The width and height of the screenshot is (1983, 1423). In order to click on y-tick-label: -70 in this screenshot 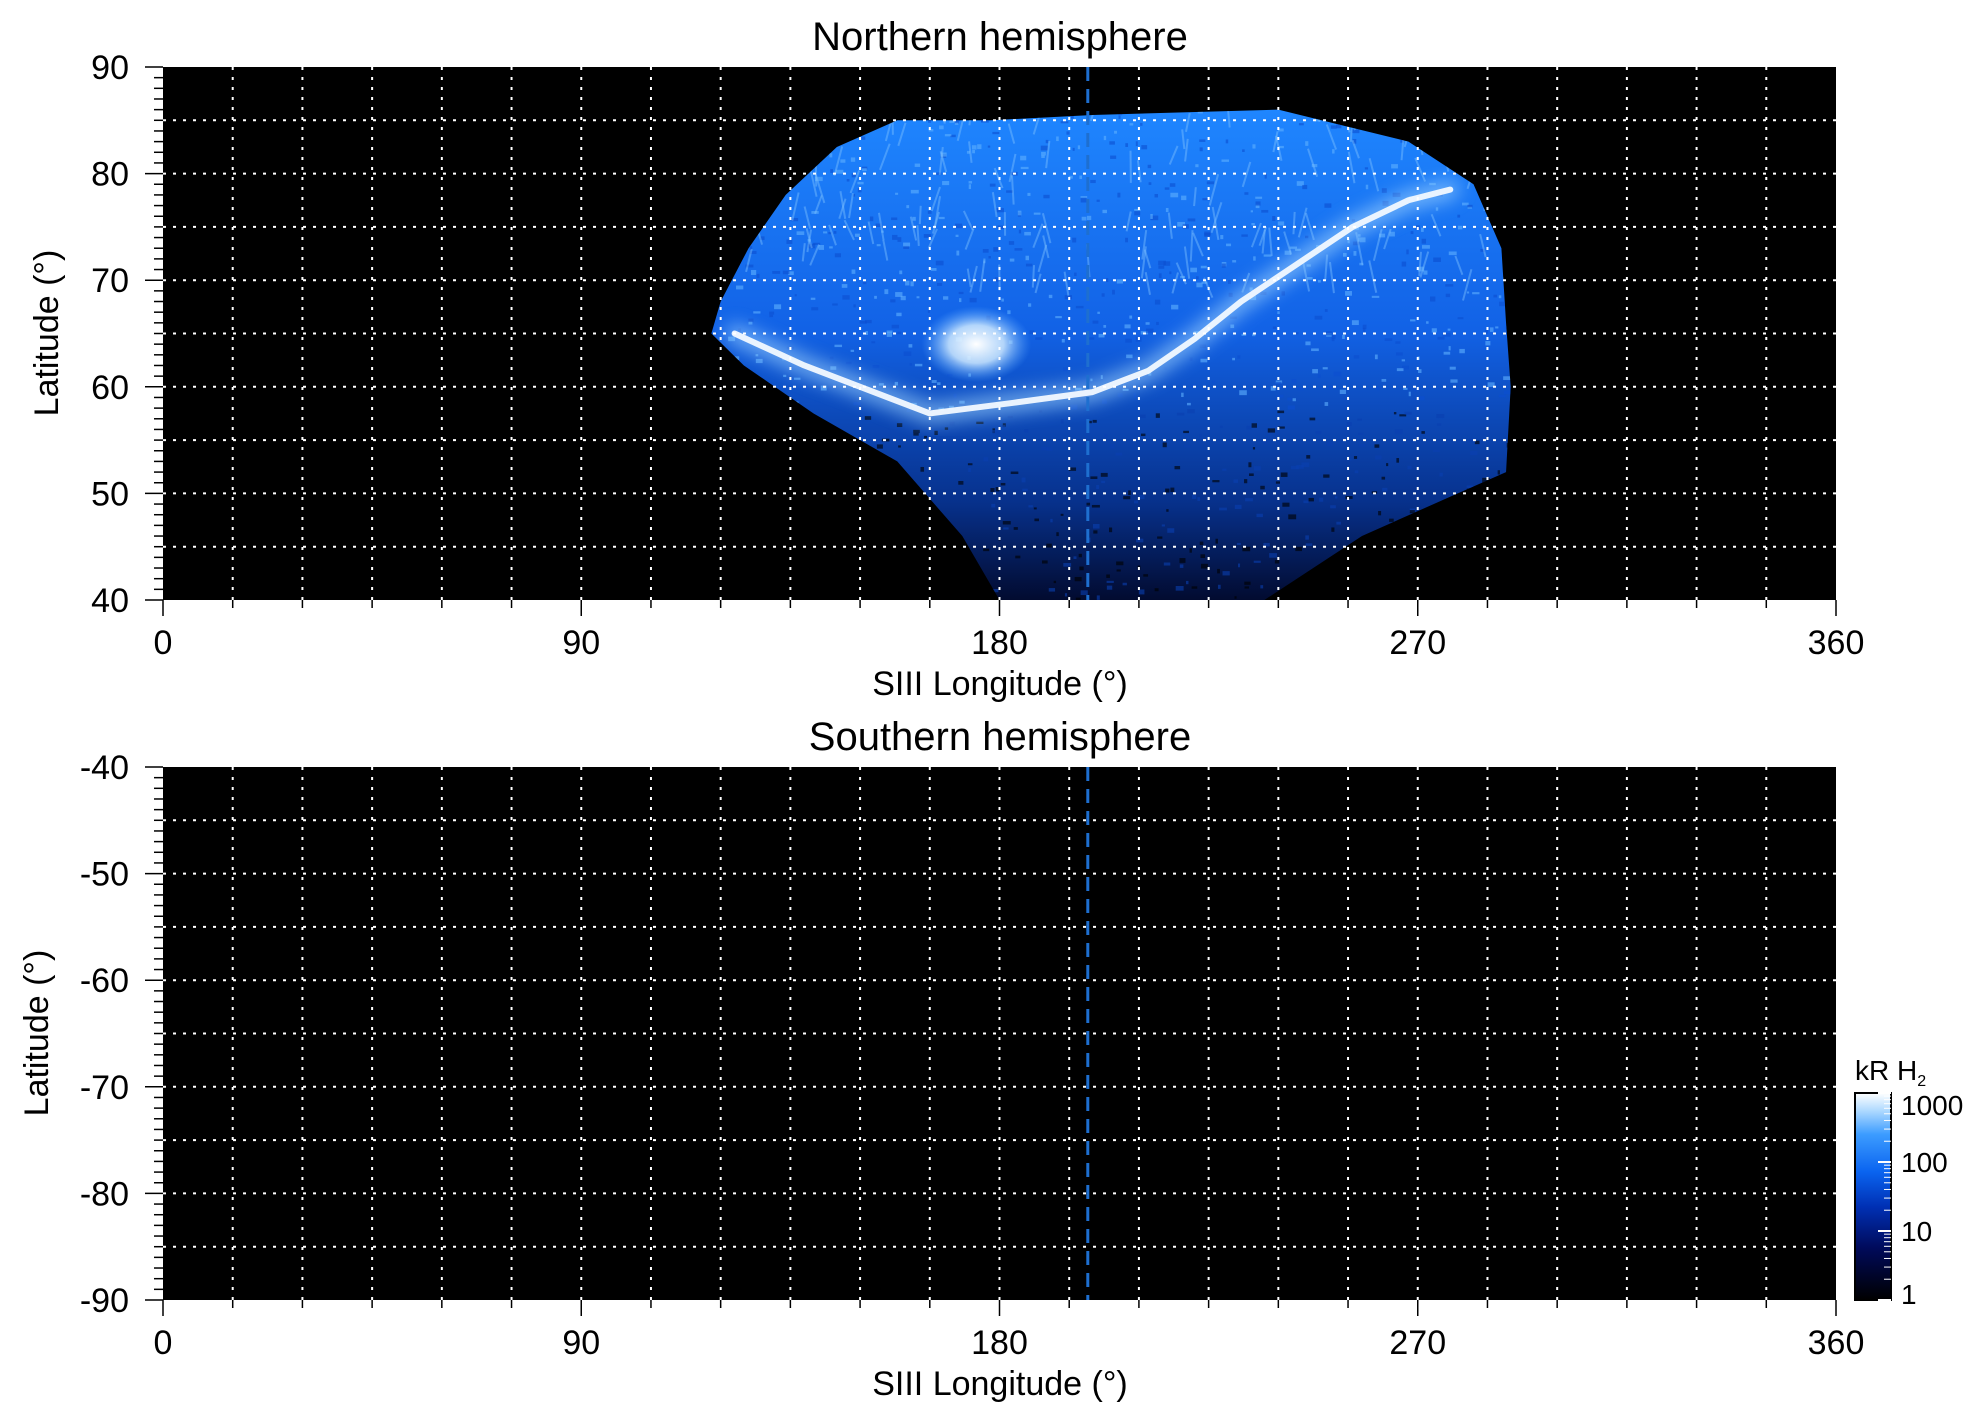, I will do `click(104, 1088)`.